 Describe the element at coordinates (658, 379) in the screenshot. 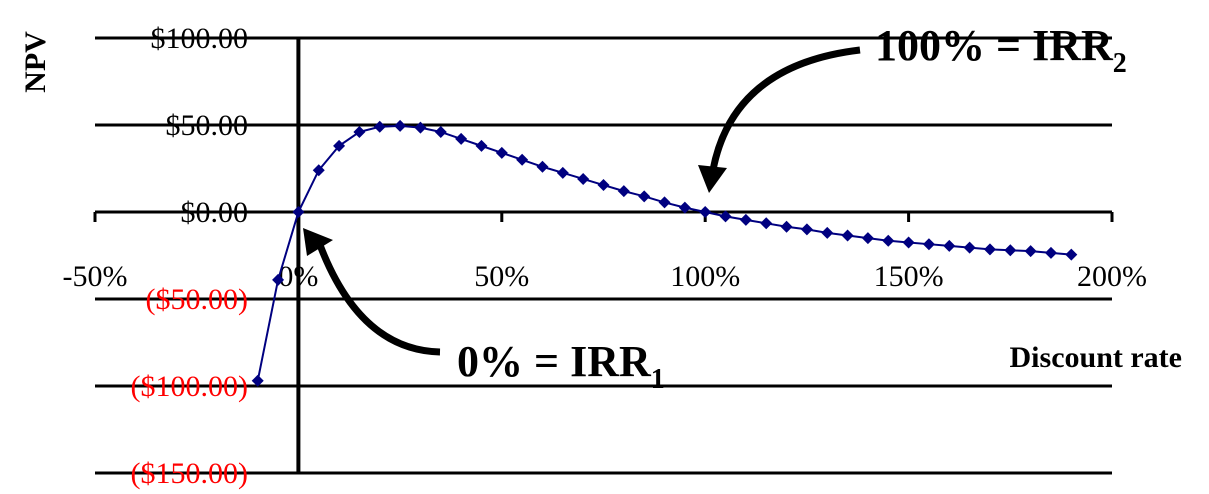

I see `annotation-irr1-subscript: 1` at that location.